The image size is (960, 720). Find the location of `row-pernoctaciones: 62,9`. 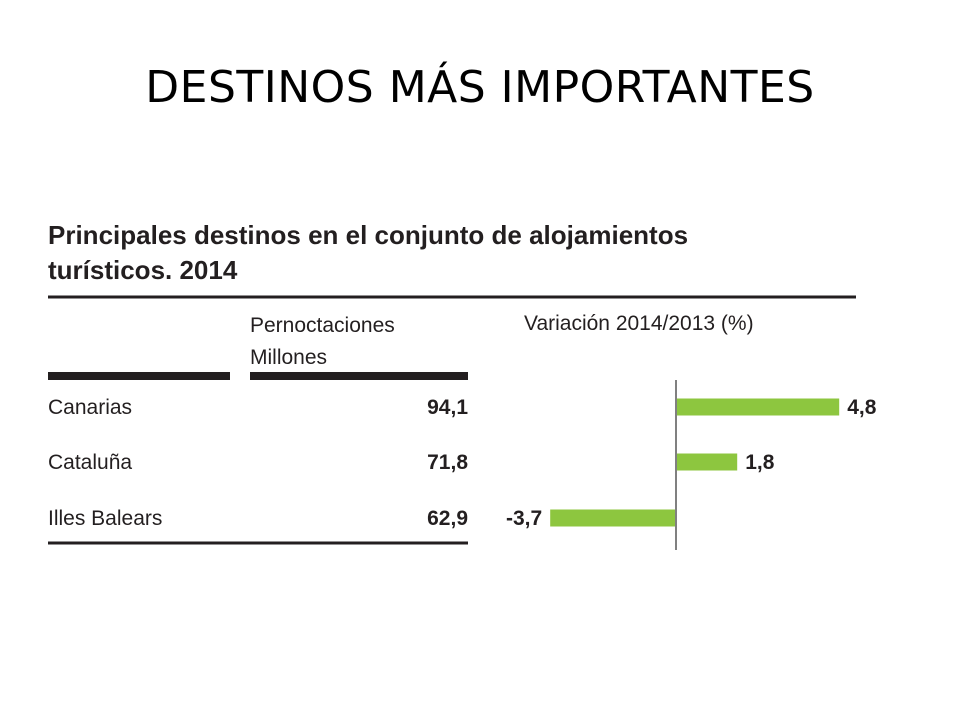

row-pernoctaciones: 62,9 is located at coordinates (447, 518).